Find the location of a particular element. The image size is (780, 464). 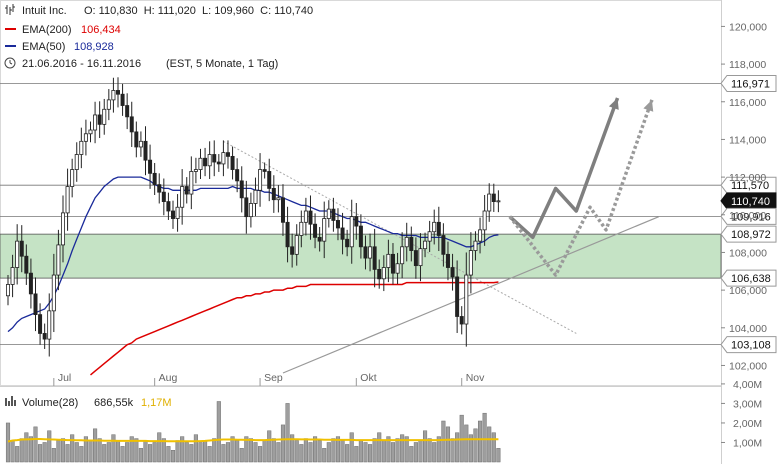

x-tick-label: Jul is located at coordinates (64, 378).